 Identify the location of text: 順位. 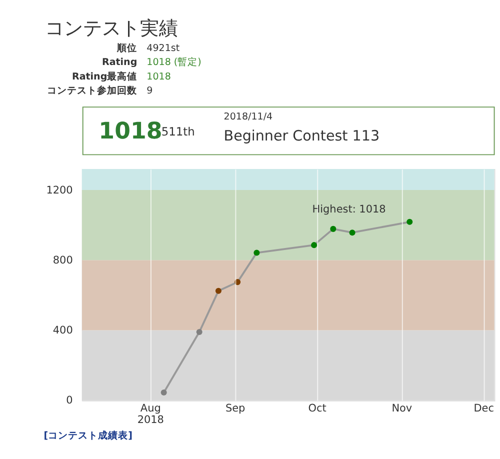
(127, 48).